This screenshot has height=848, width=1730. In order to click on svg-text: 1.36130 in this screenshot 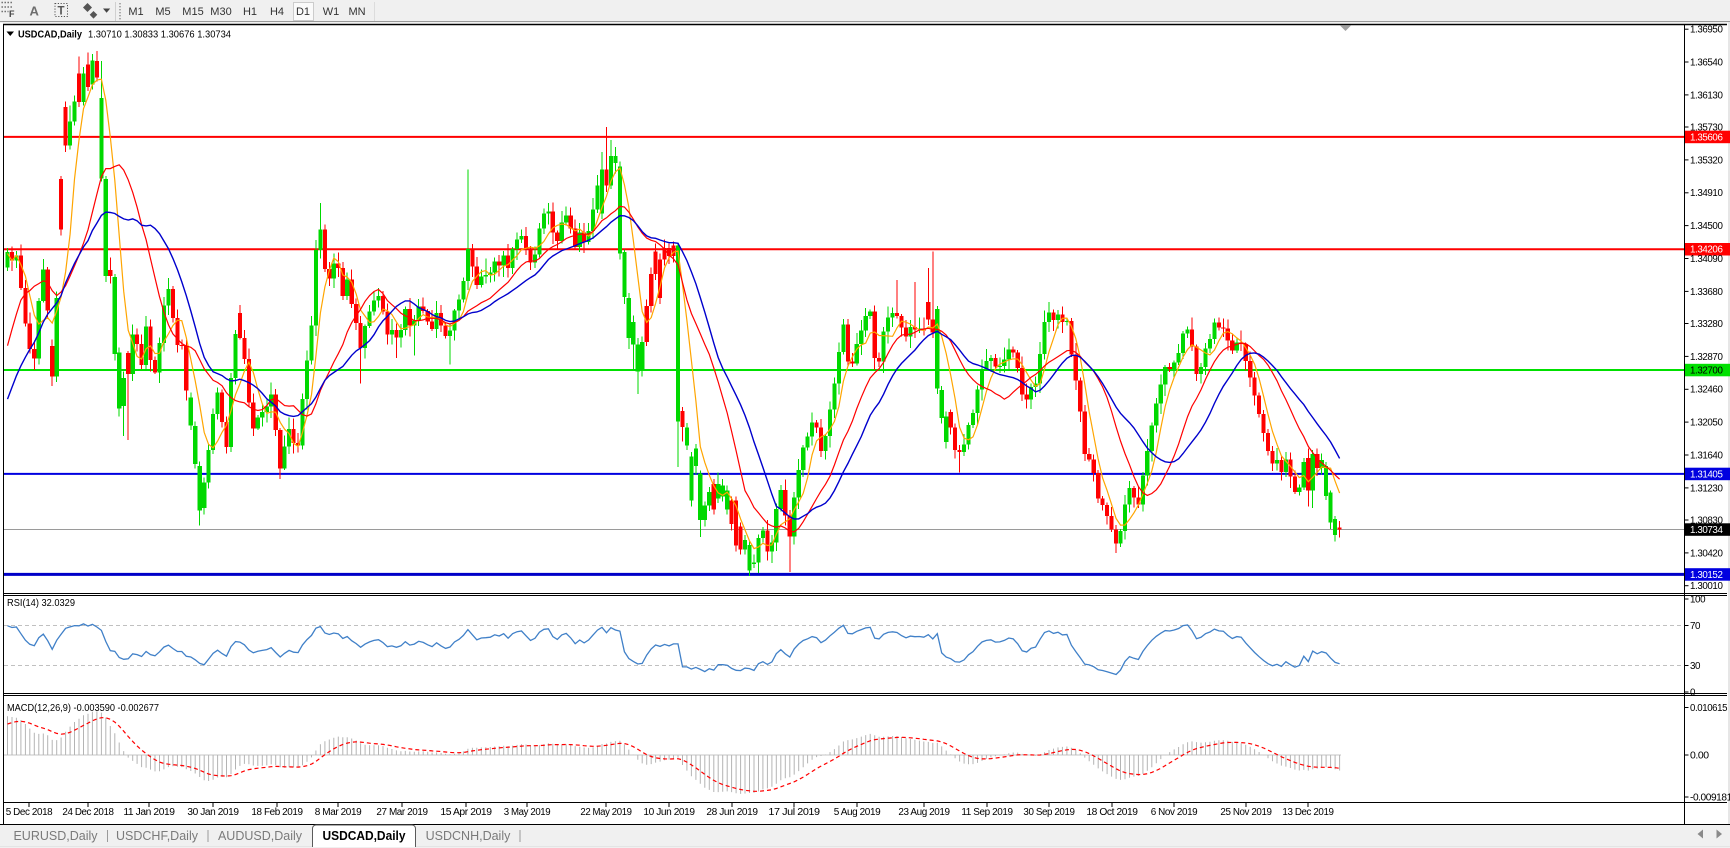, I will do `click(1706, 95)`.